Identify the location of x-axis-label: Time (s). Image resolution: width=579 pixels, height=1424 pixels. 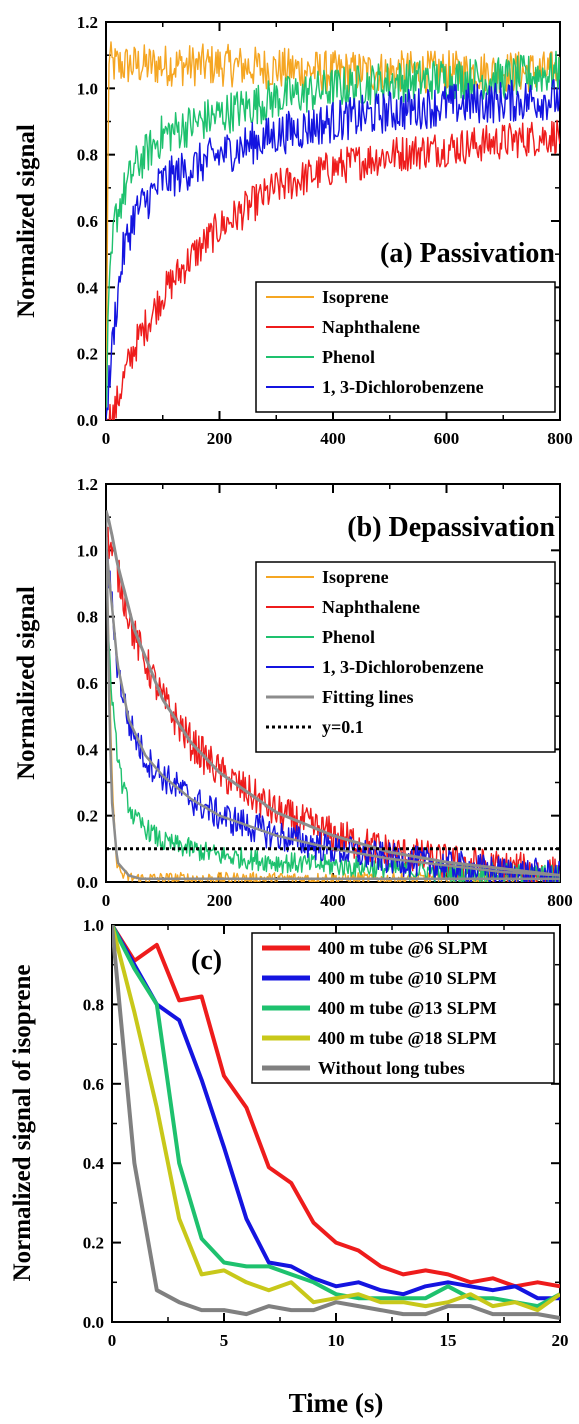
(336, 1403).